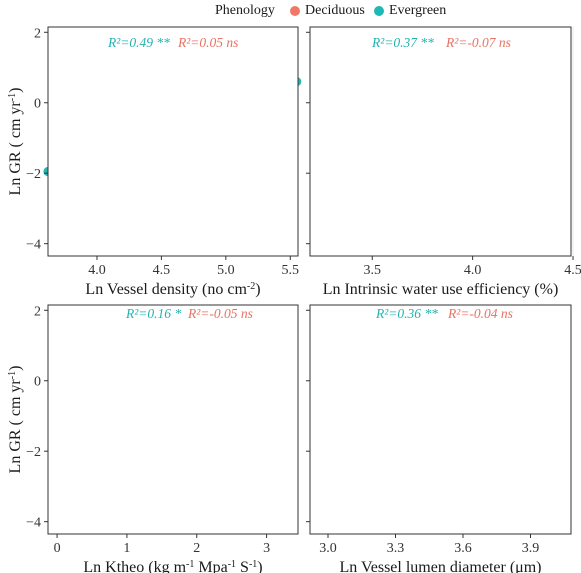  What do you see at coordinates (480, 313) in the screenshot?
I see `r2-annotation-deciduous: R²=-0.04 ns` at bounding box center [480, 313].